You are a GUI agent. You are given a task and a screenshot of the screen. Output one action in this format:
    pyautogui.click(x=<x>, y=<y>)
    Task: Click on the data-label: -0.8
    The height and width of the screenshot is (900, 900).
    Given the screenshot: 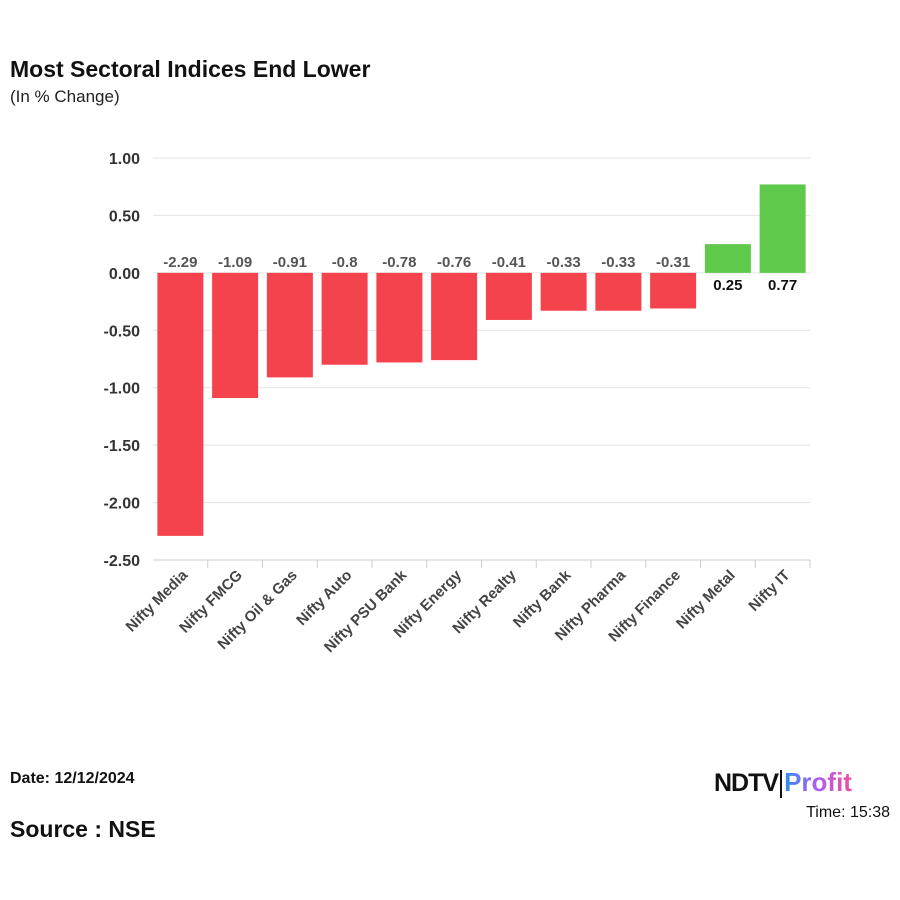 What is the action you would take?
    pyautogui.click(x=345, y=262)
    